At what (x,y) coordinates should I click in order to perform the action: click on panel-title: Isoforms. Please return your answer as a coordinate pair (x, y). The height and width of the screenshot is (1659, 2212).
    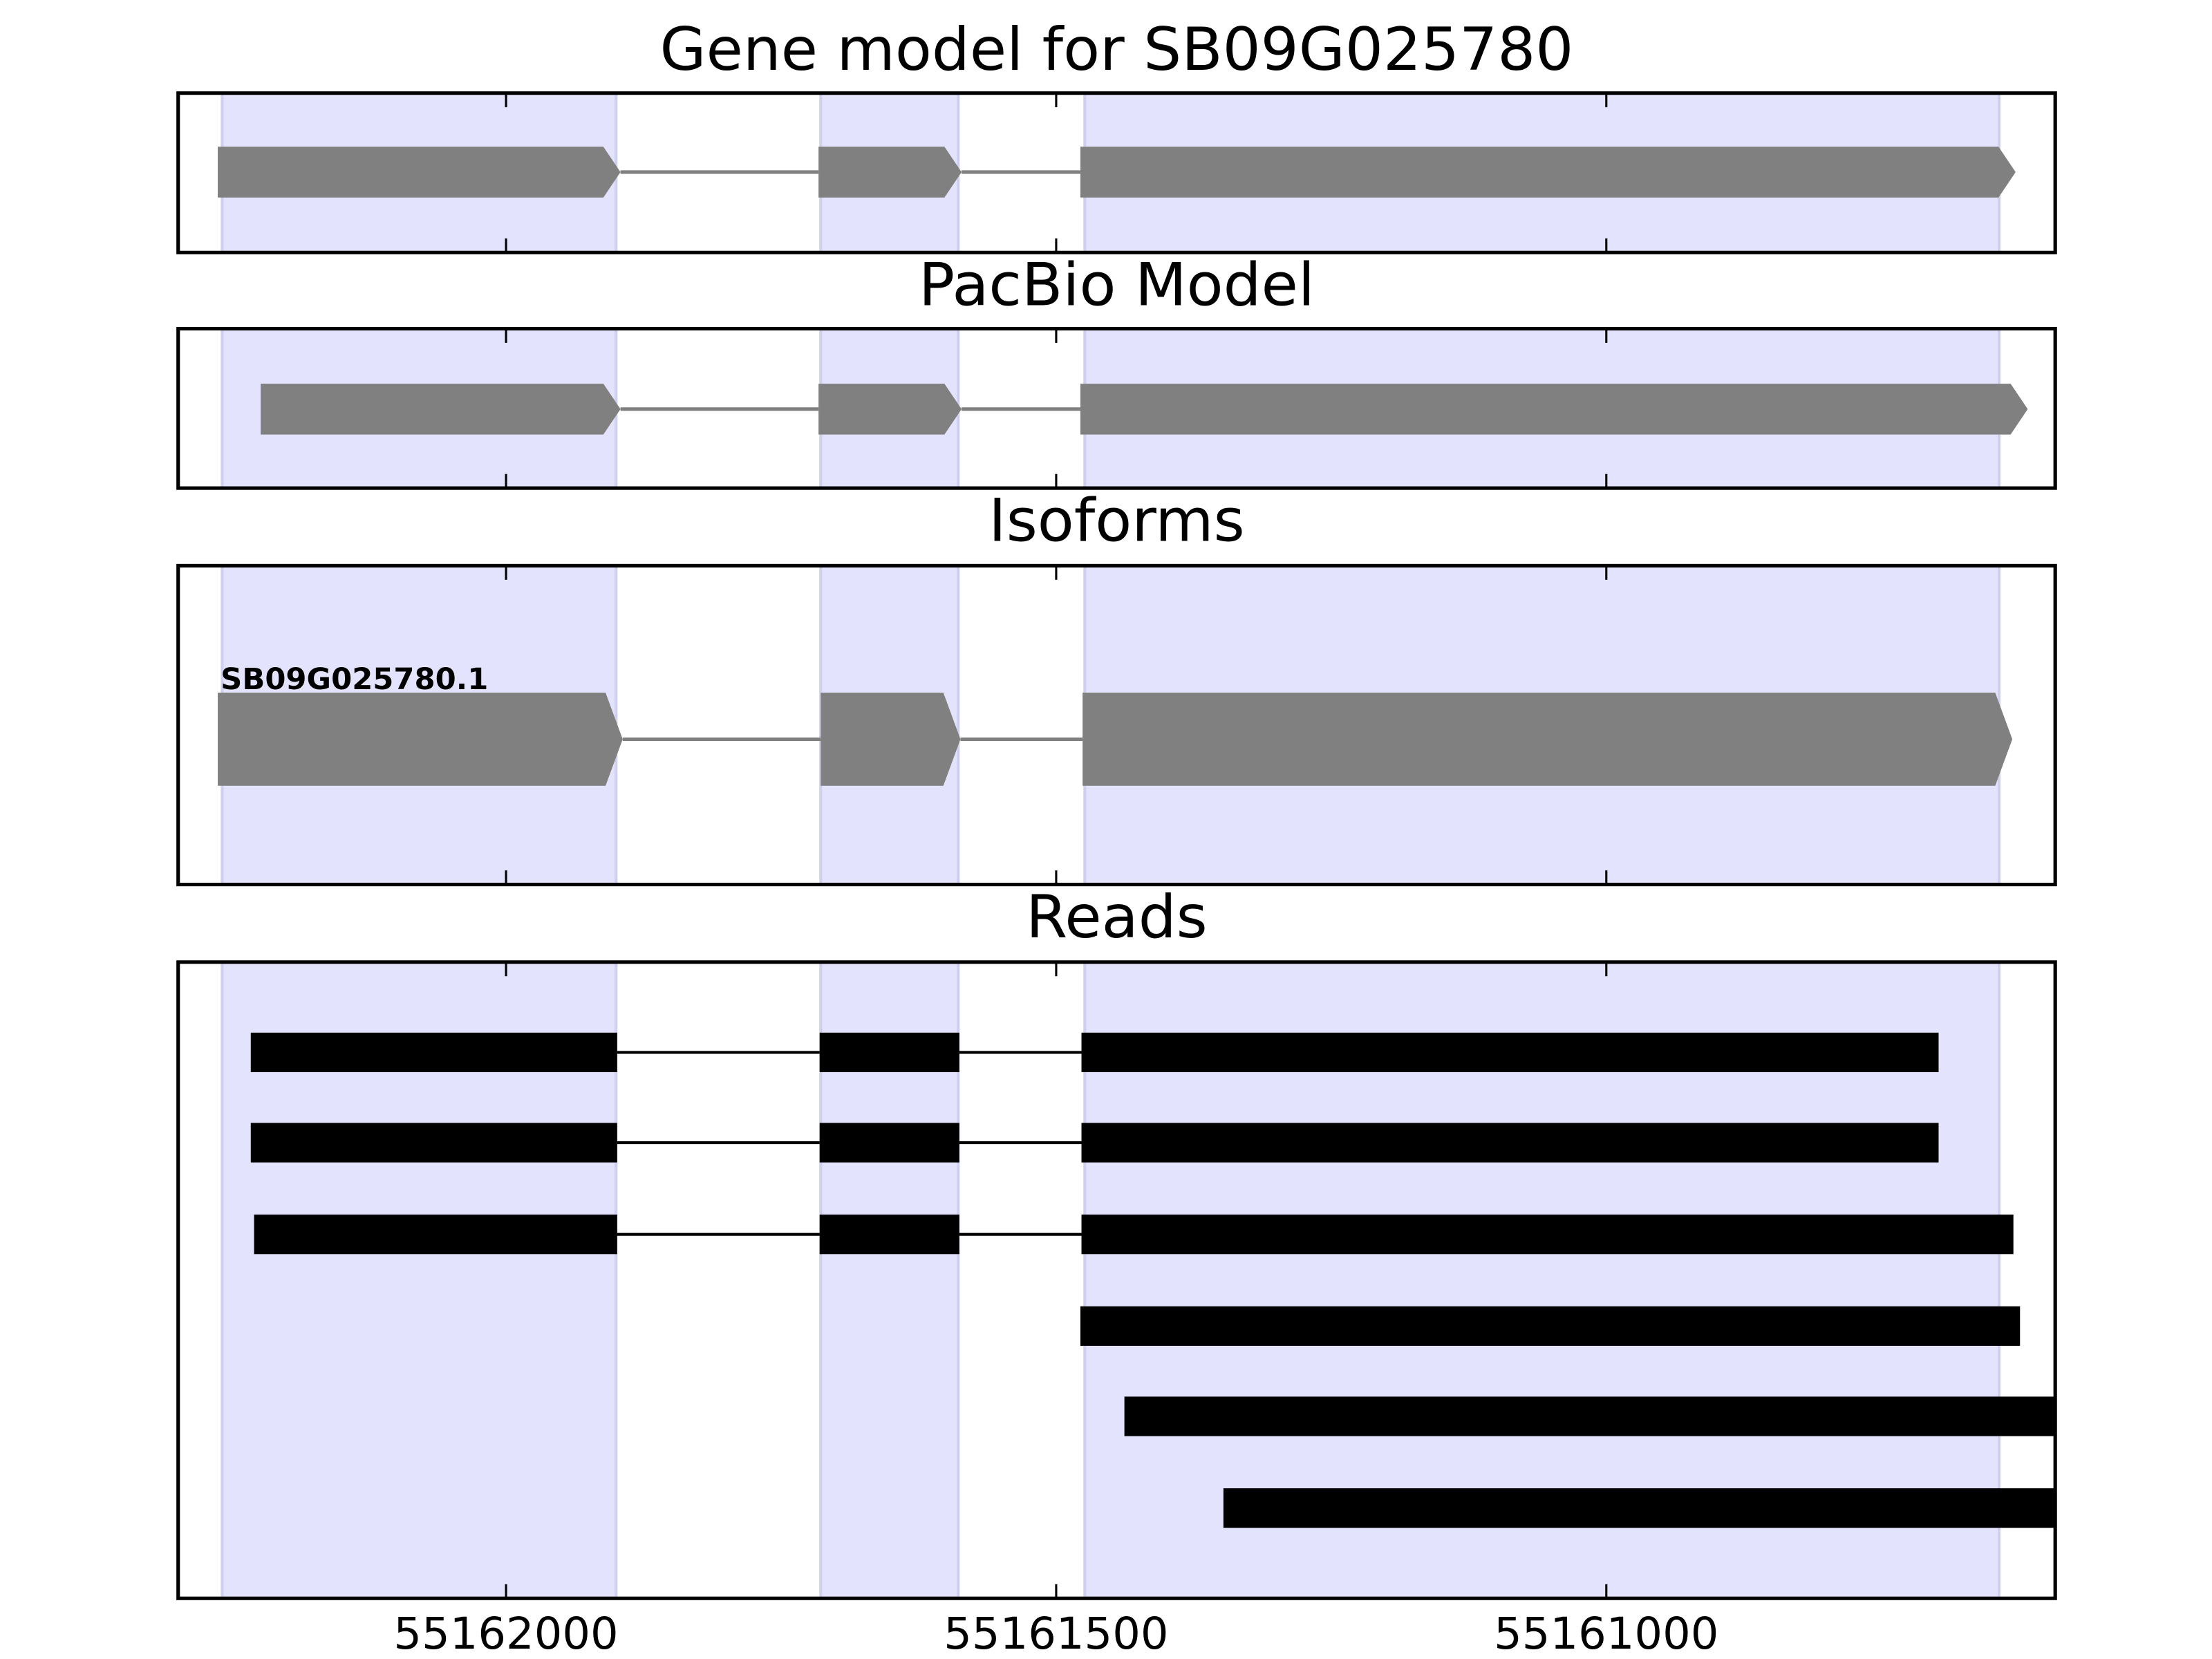
    Looking at the image, I should click on (1117, 521).